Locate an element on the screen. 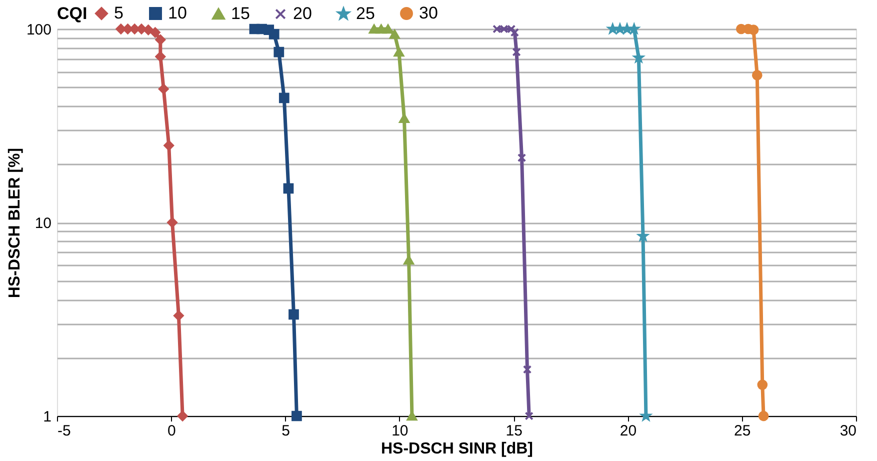  legend-label: 10 is located at coordinates (177, 13).